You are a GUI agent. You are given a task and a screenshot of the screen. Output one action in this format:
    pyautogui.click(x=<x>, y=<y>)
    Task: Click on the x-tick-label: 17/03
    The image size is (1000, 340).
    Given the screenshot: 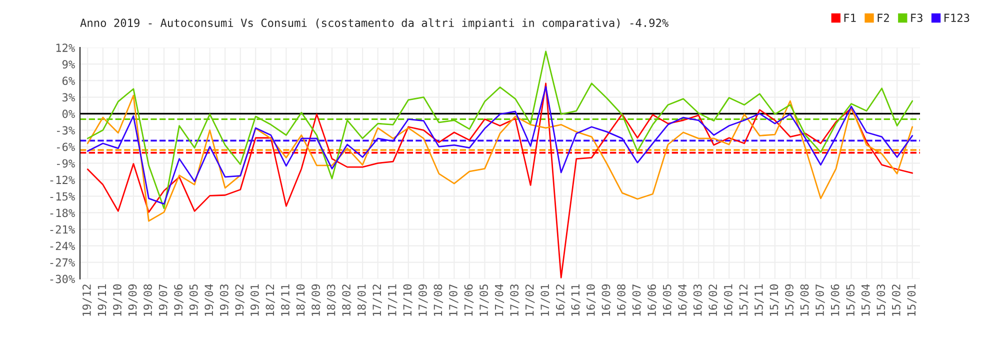 What is the action you would take?
    pyautogui.click(x=515, y=300)
    